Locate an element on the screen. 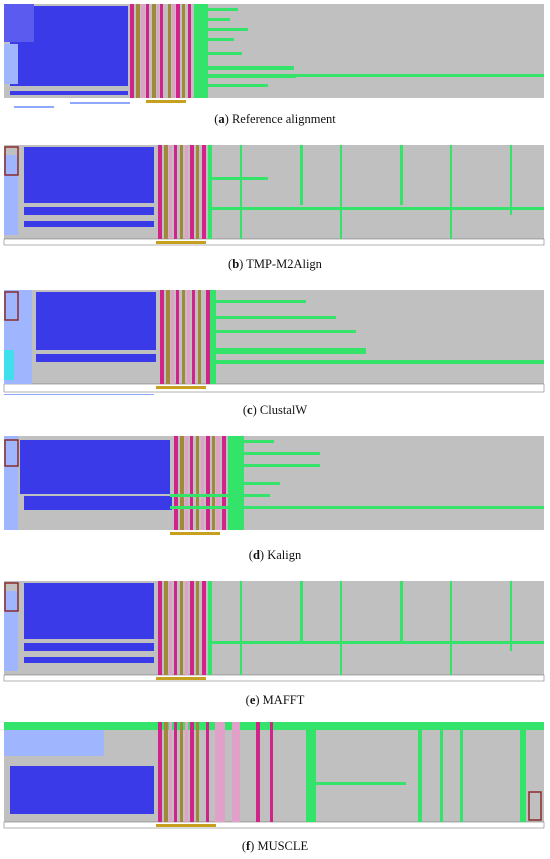 Image resolution: width=550 pixels, height=859 pixels. caption-letter-a: a is located at coordinates (221, 119).